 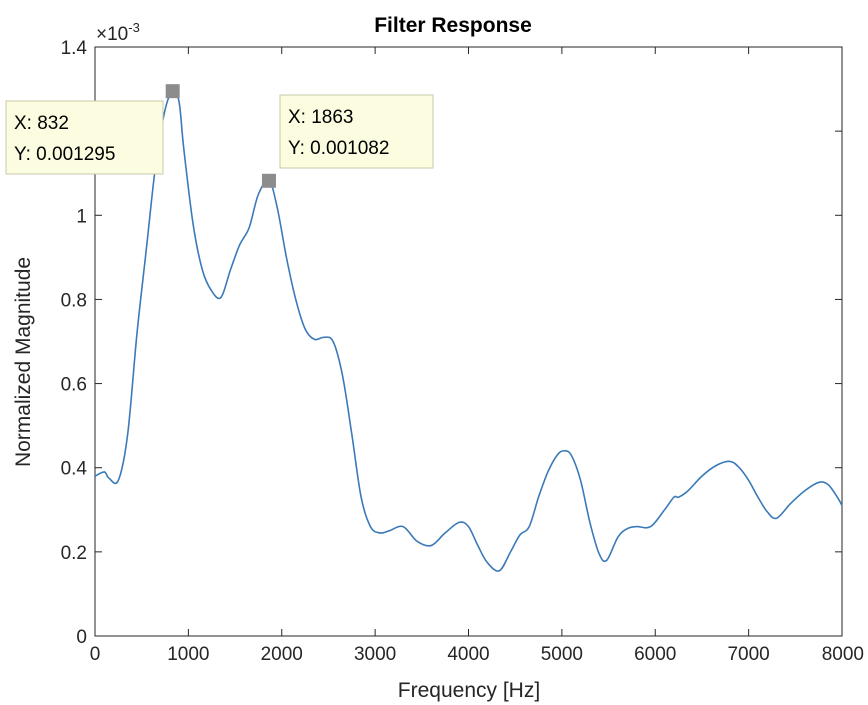 What do you see at coordinates (74, 385) in the screenshot?
I see `y-tick-label: 0.6` at bounding box center [74, 385].